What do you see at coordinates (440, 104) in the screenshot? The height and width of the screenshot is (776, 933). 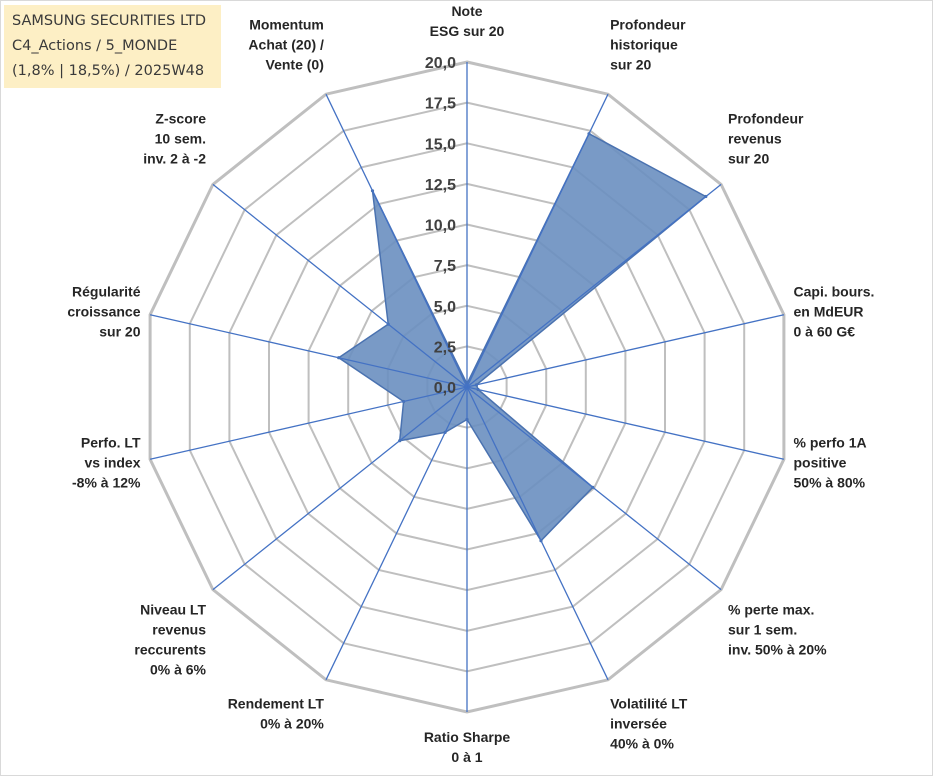 I see `tick-label: 17,5` at bounding box center [440, 104].